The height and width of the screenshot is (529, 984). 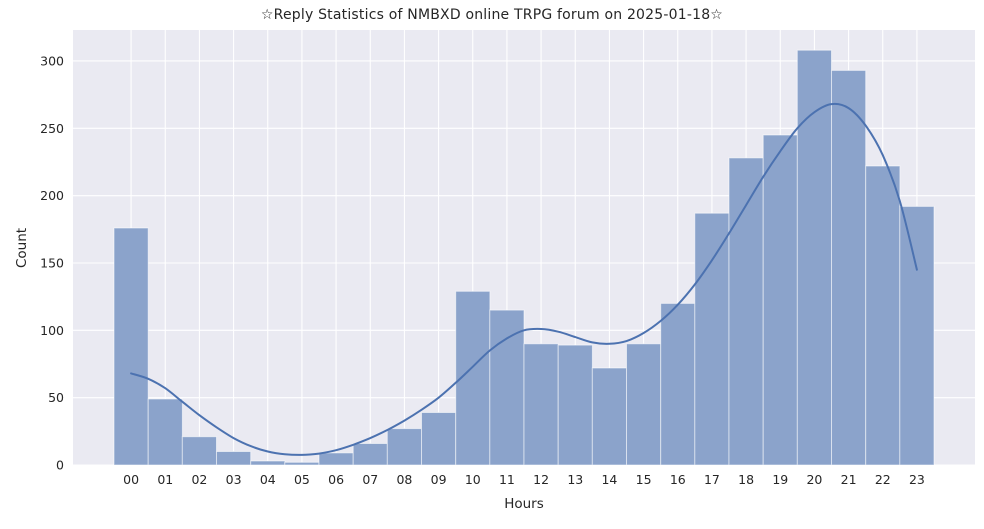 What do you see at coordinates (883, 479) in the screenshot?
I see `x-tick-label: 22` at bounding box center [883, 479].